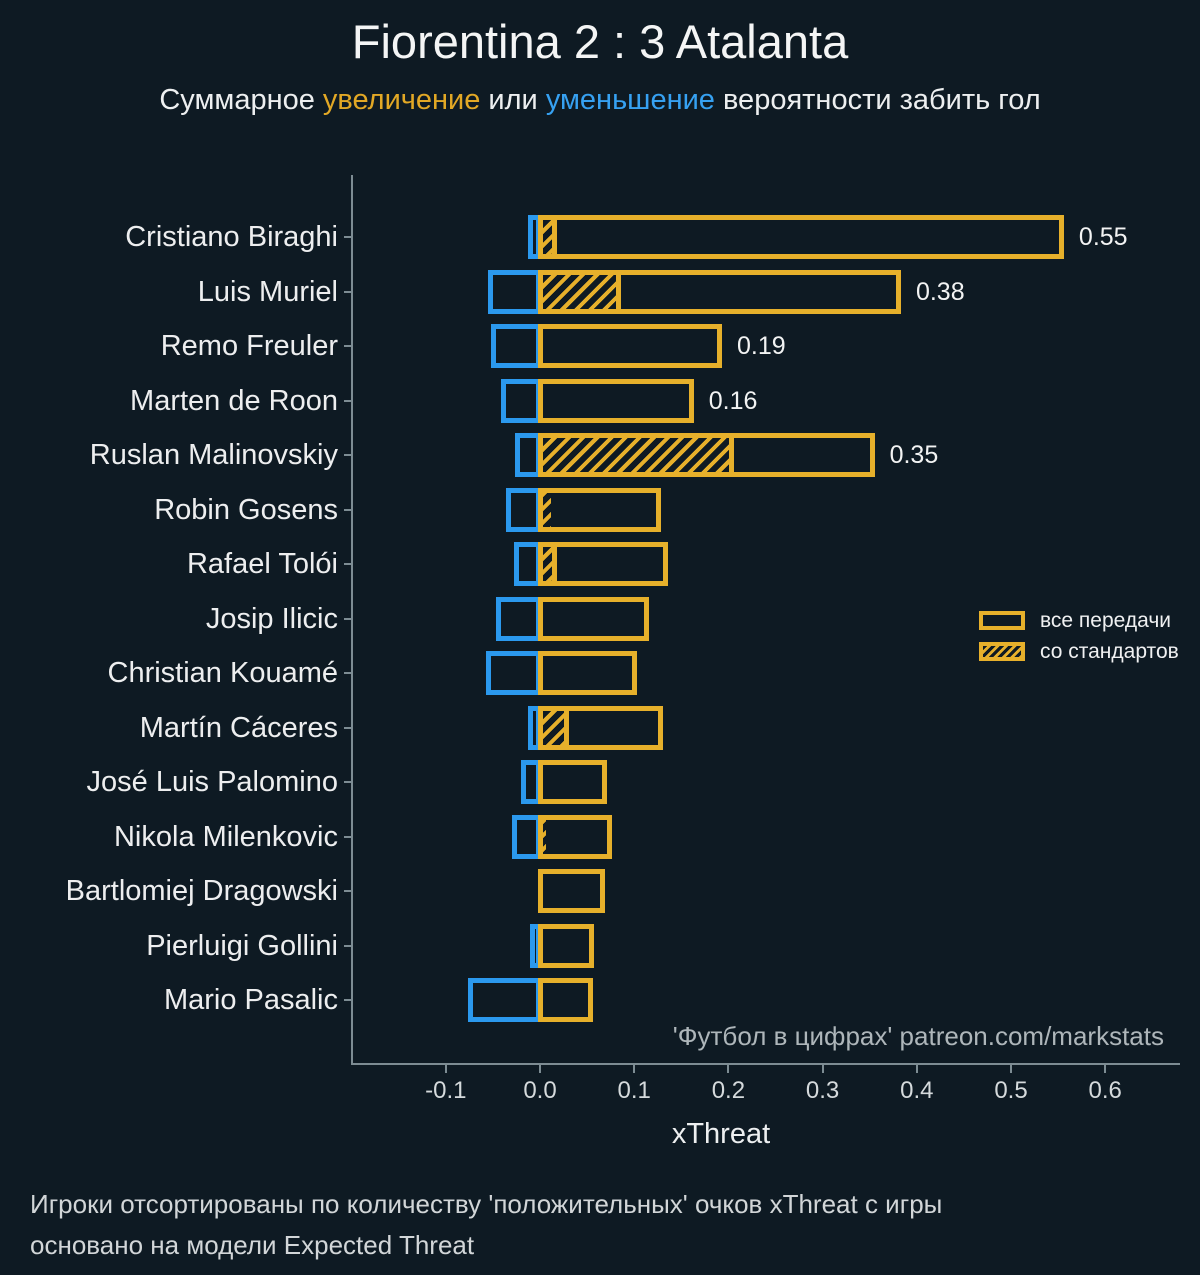  I want to click on player-name: Remo Freuler, so click(249, 346).